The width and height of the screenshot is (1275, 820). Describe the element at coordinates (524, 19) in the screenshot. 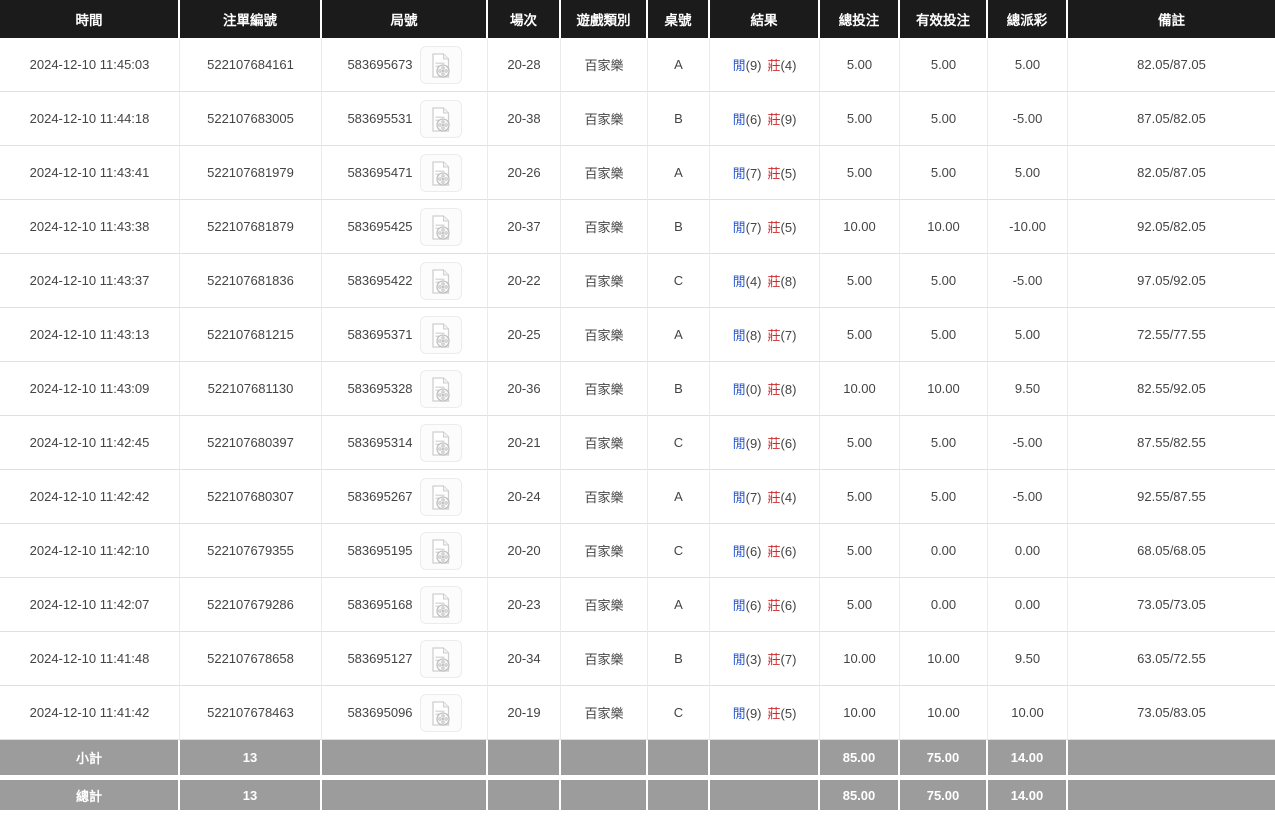

I see `column-header-session: 場次` at that location.